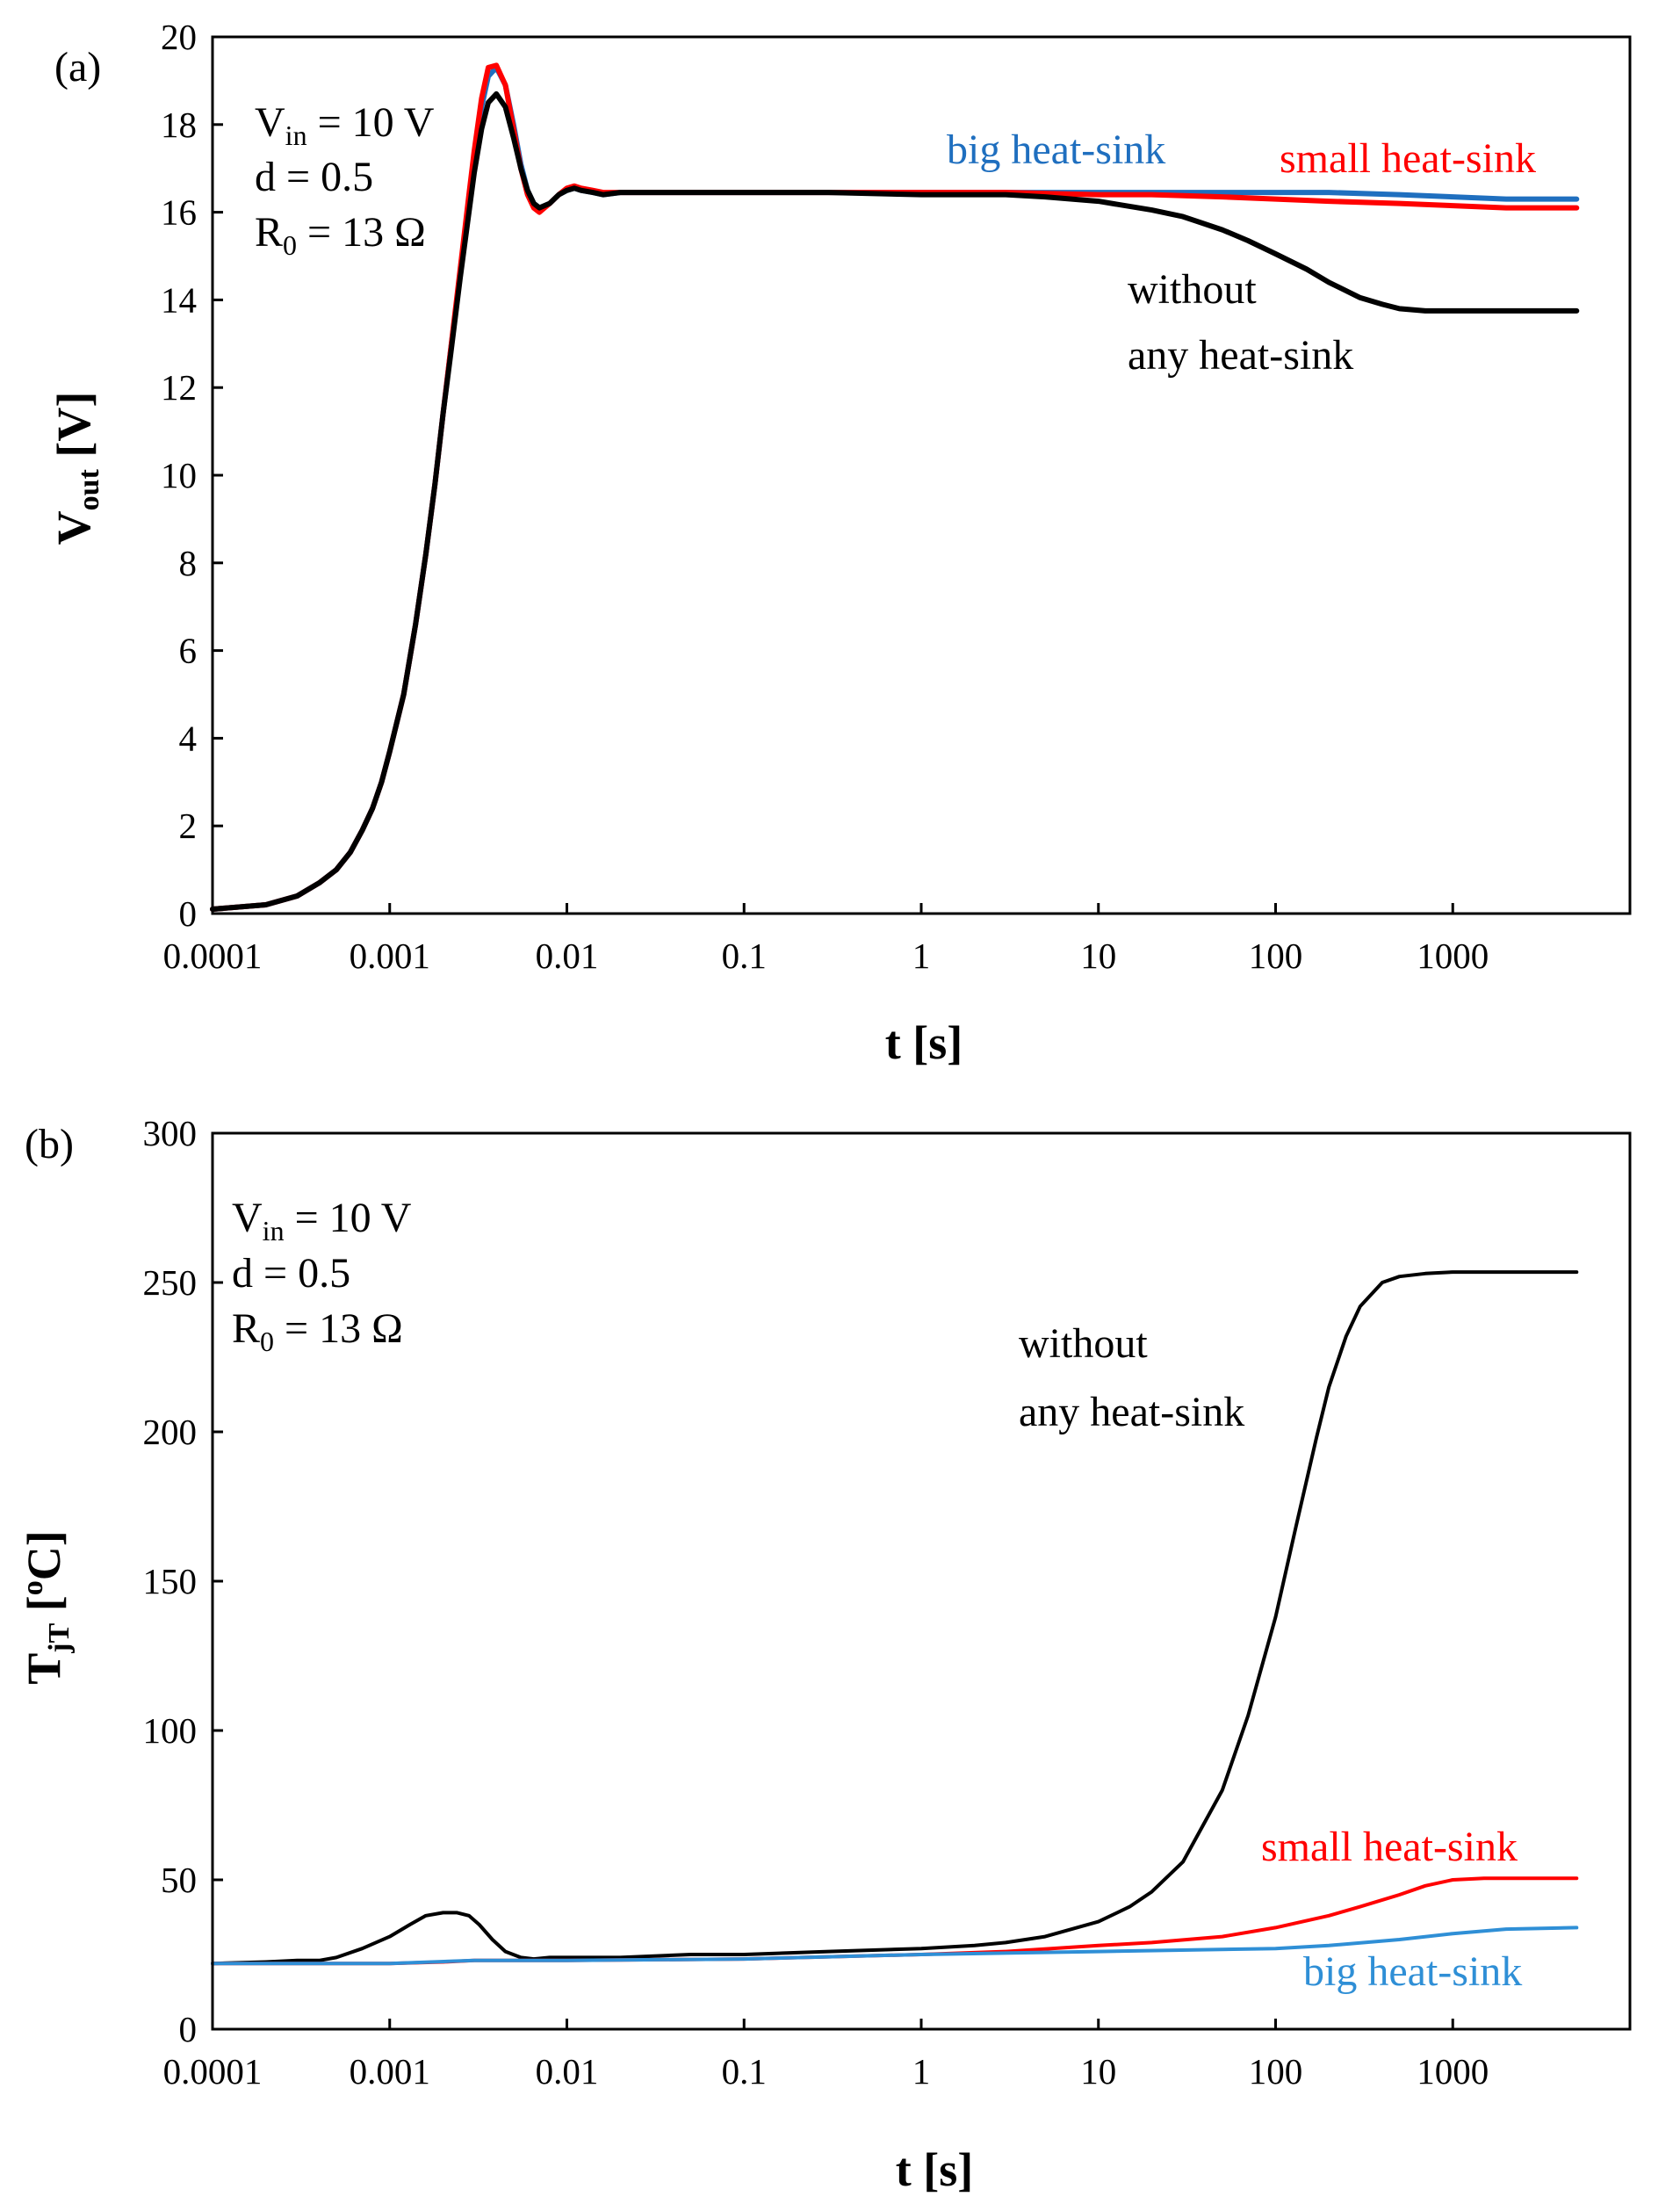  Describe the element at coordinates (179, 1880) in the screenshot. I see `panel-b-ytick-label: 50` at that location.